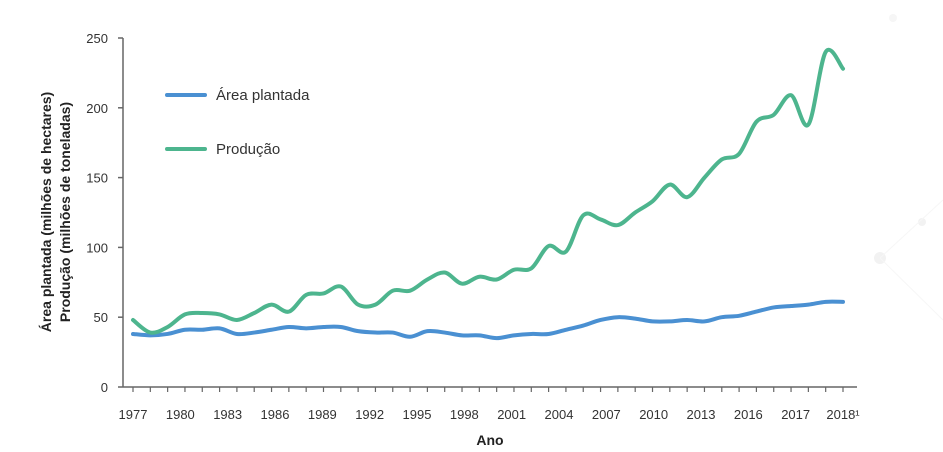  I want to click on legend-label-area: Área plantada, so click(263, 95).